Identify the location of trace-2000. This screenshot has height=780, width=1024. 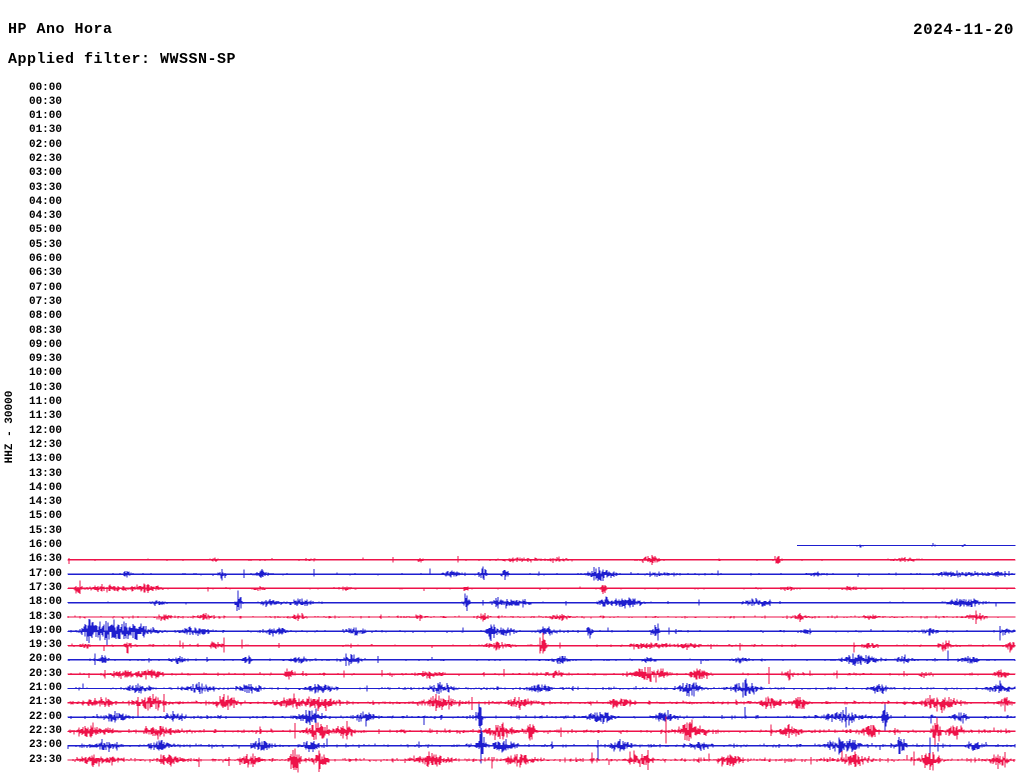
(541, 658).